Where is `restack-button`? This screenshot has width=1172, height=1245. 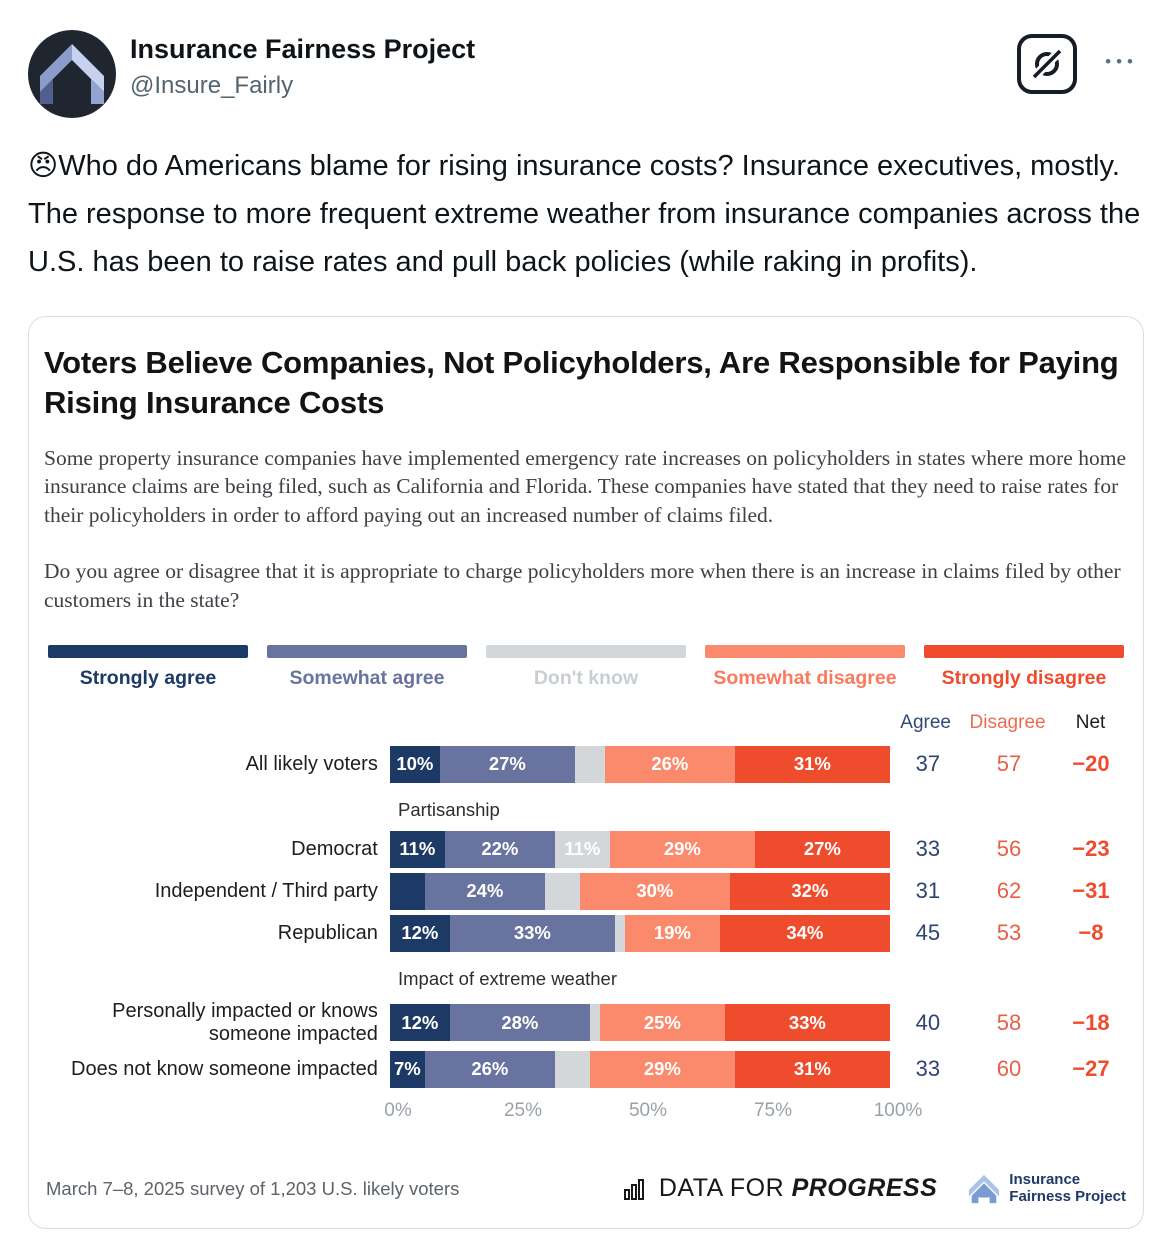 restack-button is located at coordinates (1047, 64).